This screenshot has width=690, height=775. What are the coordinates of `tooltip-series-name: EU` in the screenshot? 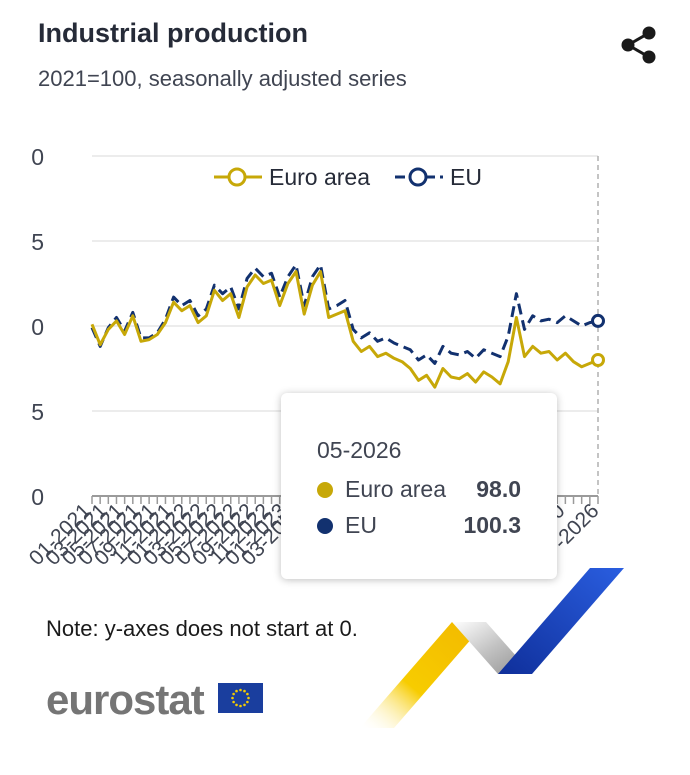 It's located at (361, 525).